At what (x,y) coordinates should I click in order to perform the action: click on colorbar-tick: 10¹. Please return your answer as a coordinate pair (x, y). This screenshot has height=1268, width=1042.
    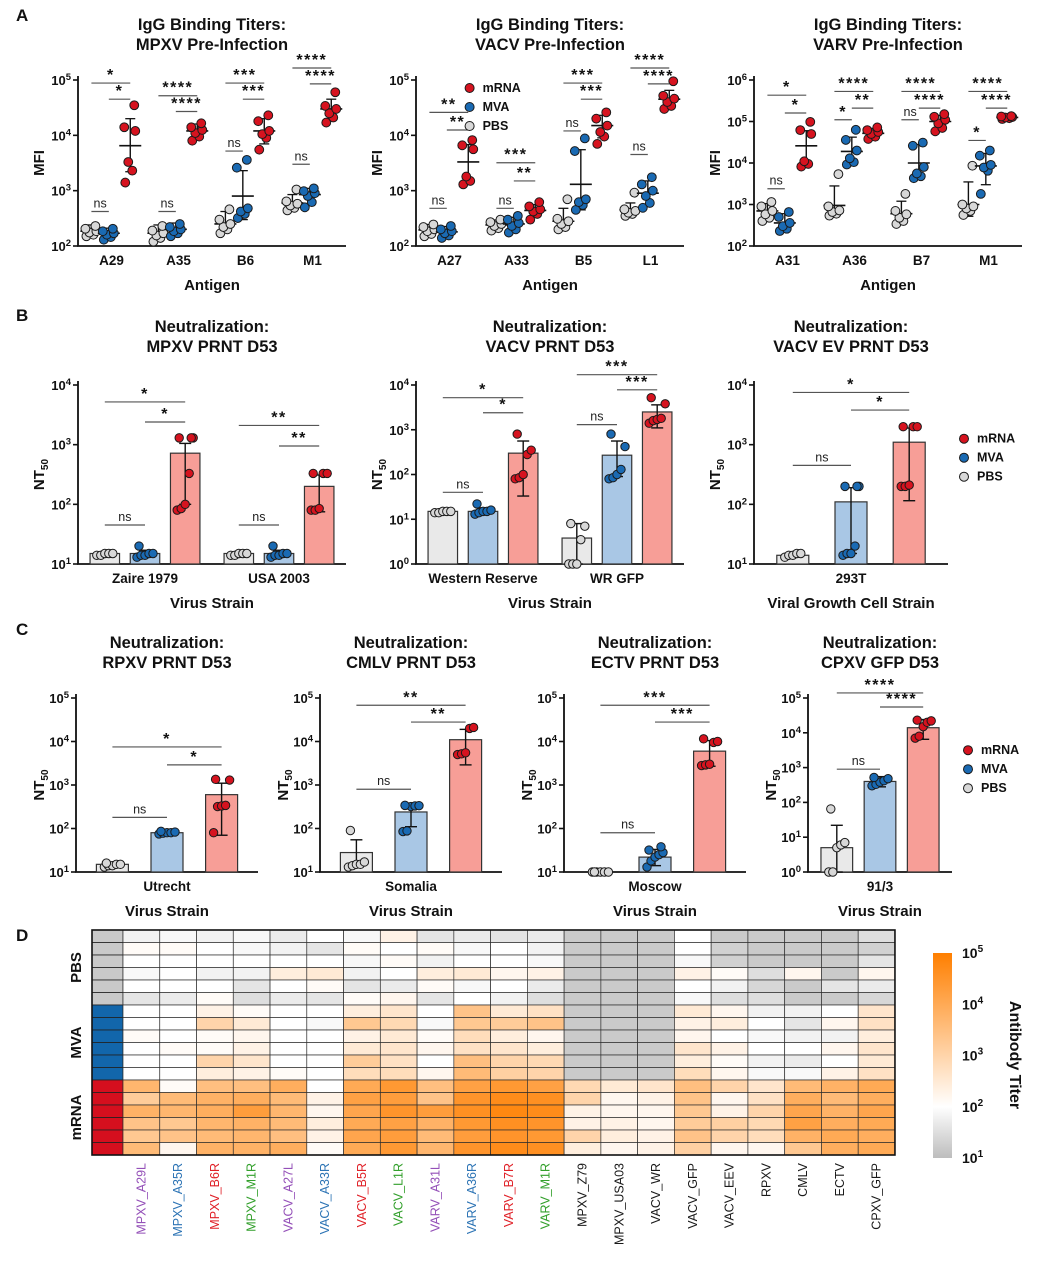
    Looking at the image, I should click on (973, 1157).